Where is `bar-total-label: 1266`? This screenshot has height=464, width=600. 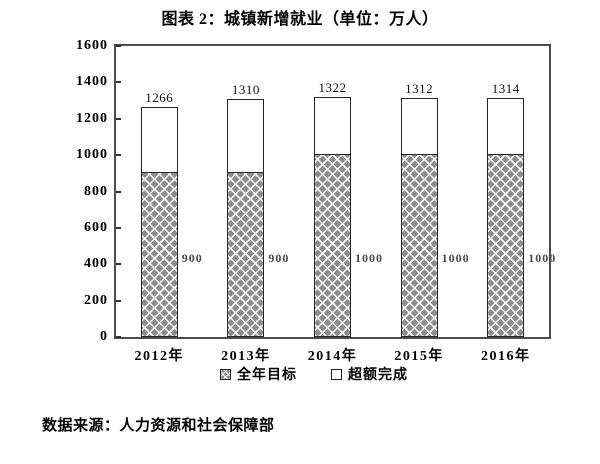
bar-total-label: 1266 is located at coordinates (159, 97).